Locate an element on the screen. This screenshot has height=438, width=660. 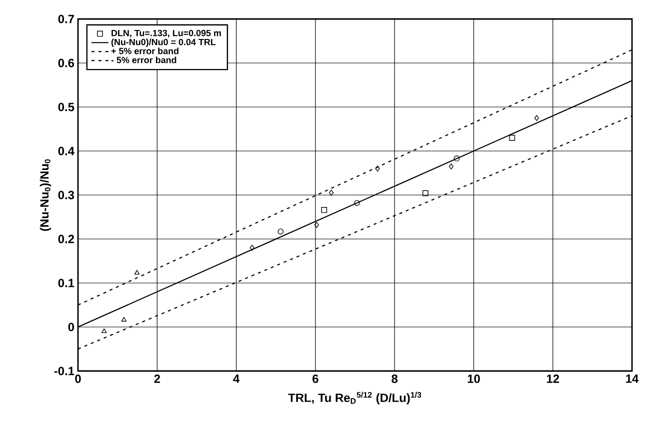
x-tick-label: 0 is located at coordinates (78, 378).